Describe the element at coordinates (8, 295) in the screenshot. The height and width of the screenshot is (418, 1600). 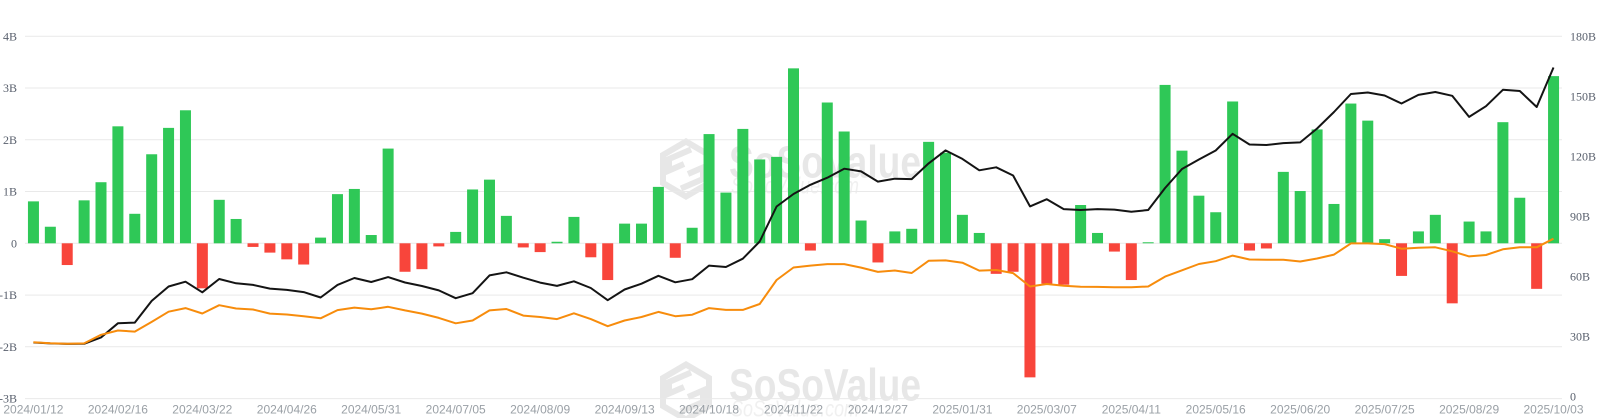
I see `svg-text: -1B` at that location.